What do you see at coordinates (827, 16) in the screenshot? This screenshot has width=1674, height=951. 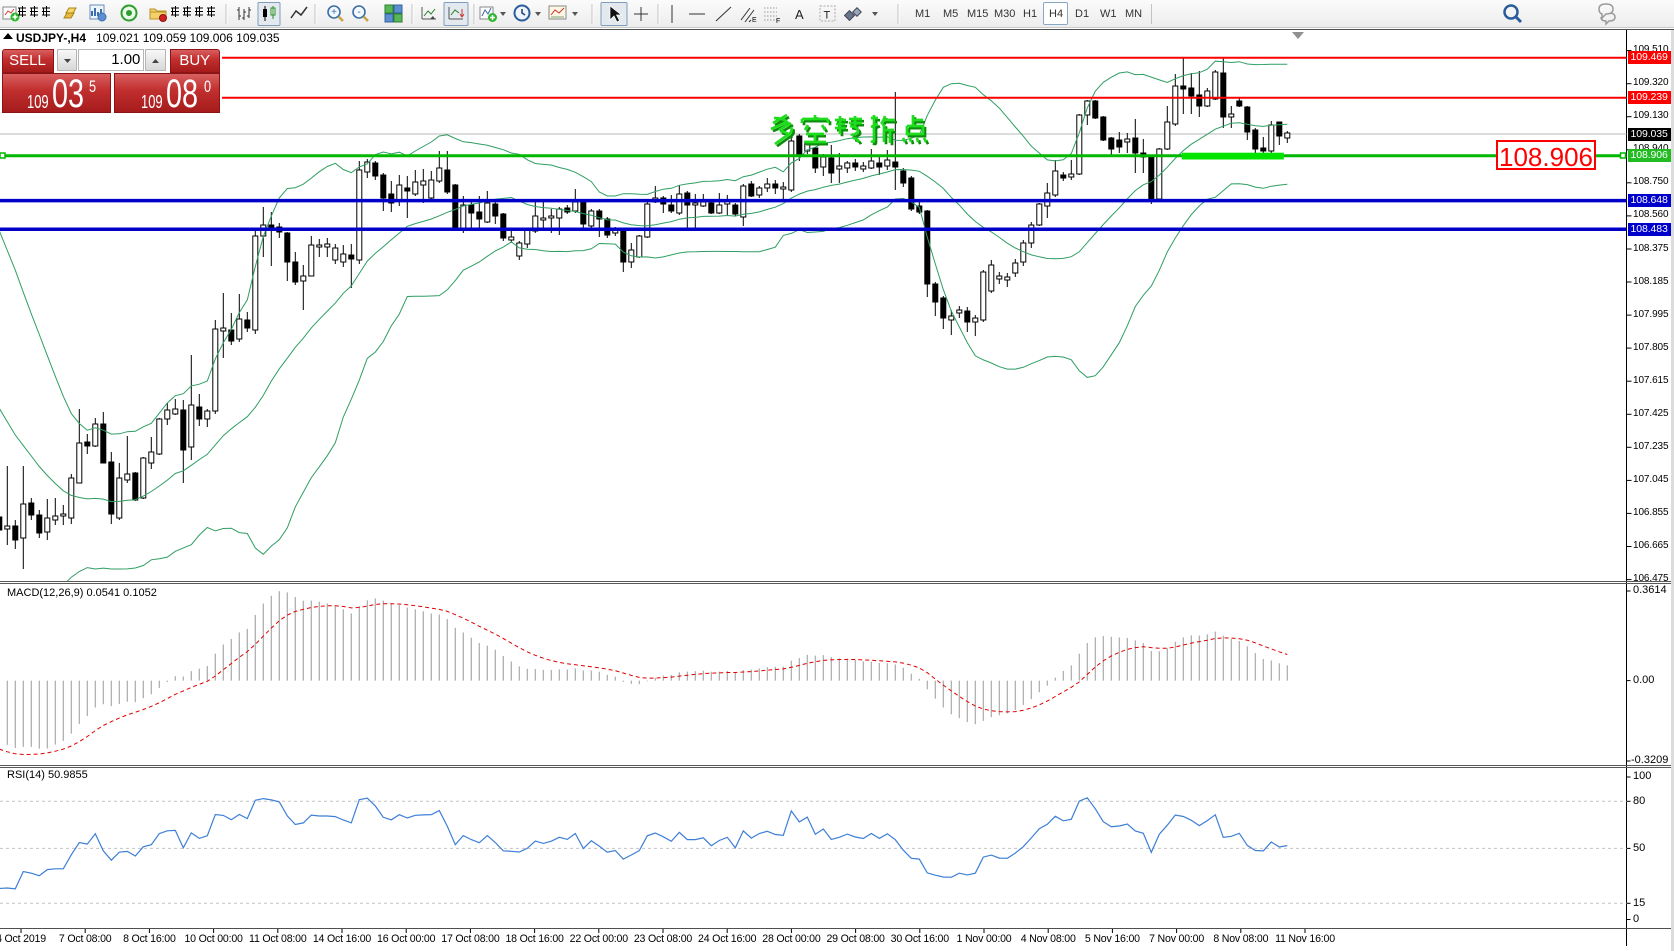 I see `svg-text: T` at bounding box center [827, 16].